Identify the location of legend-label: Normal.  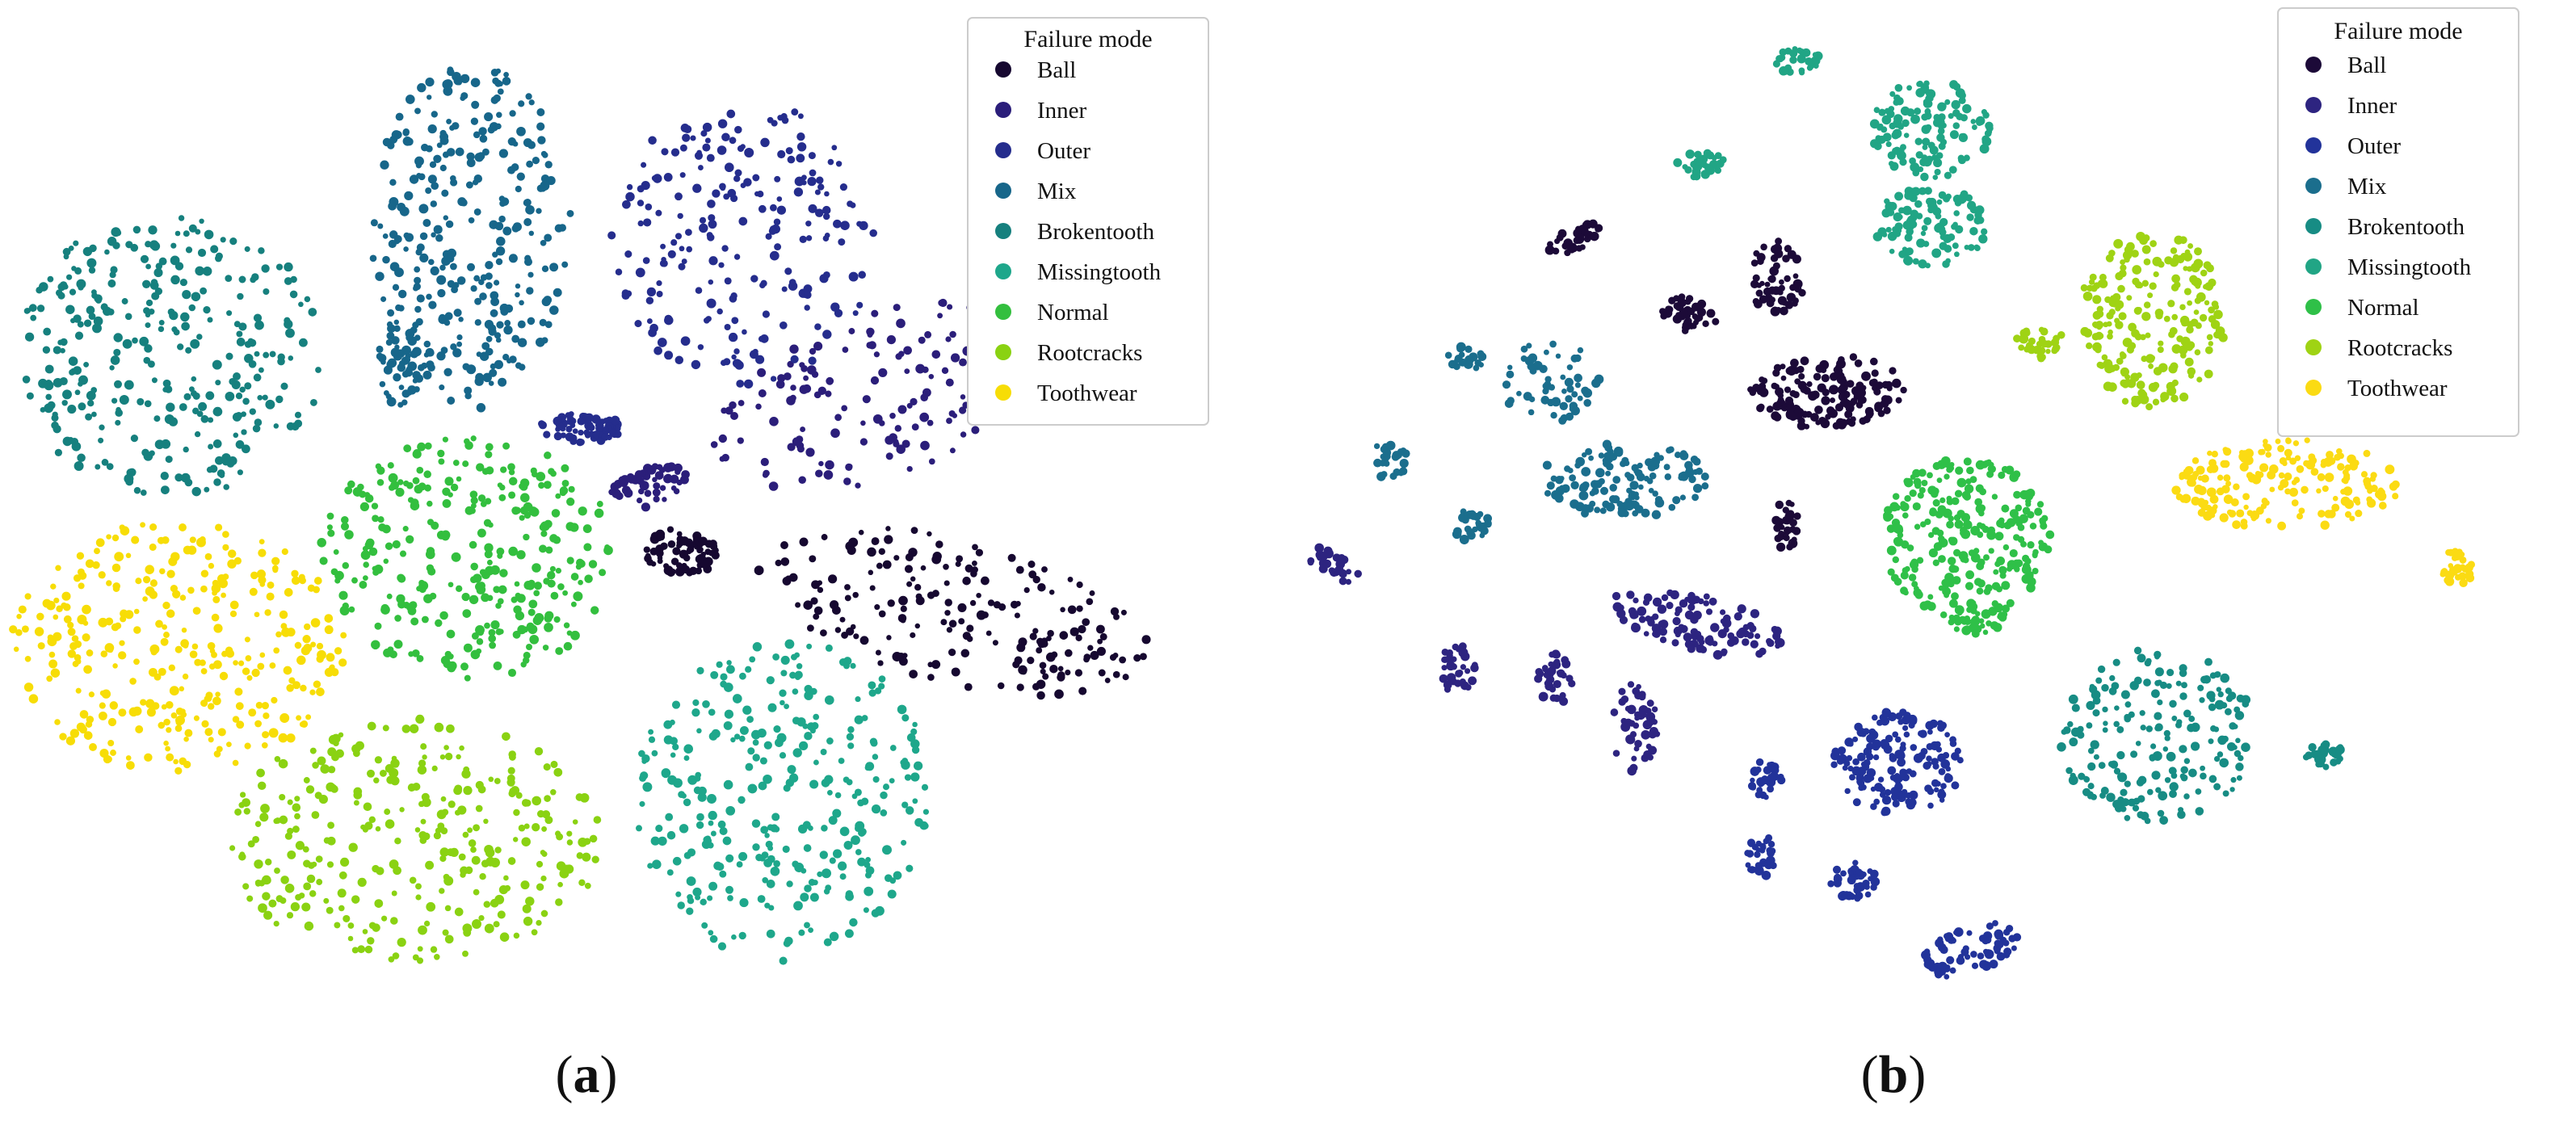
(1073, 313).